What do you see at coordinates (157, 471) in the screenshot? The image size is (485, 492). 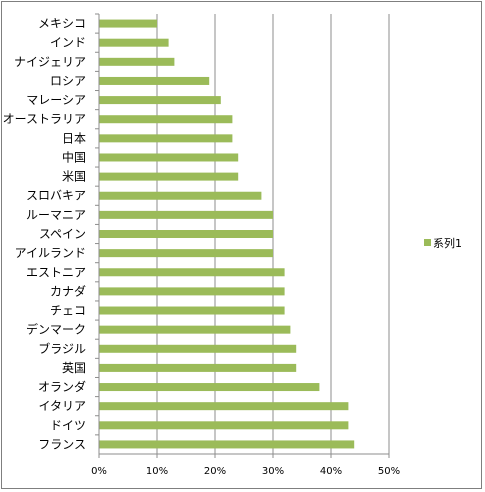 I see `x-tick-label: 10%` at bounding box center [157, 471].